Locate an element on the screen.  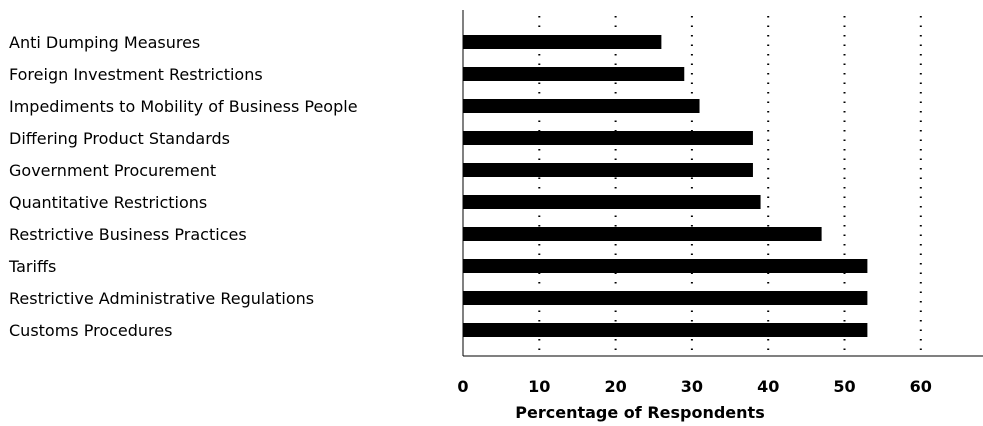
category-label-3: Differing Product Standards is located at coordinates (119, 138).